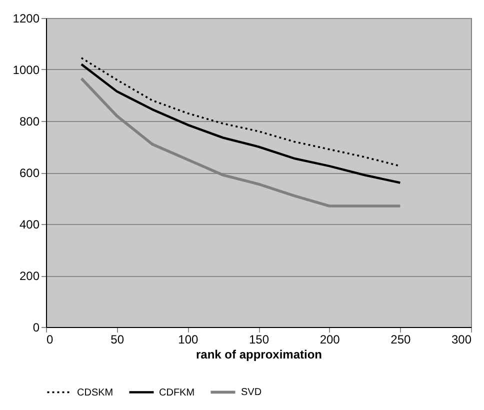  What do you see at coordinates (50, 339) in the screenshot?
I see `x-tick-label: 0` at bounding box center [50, 339].